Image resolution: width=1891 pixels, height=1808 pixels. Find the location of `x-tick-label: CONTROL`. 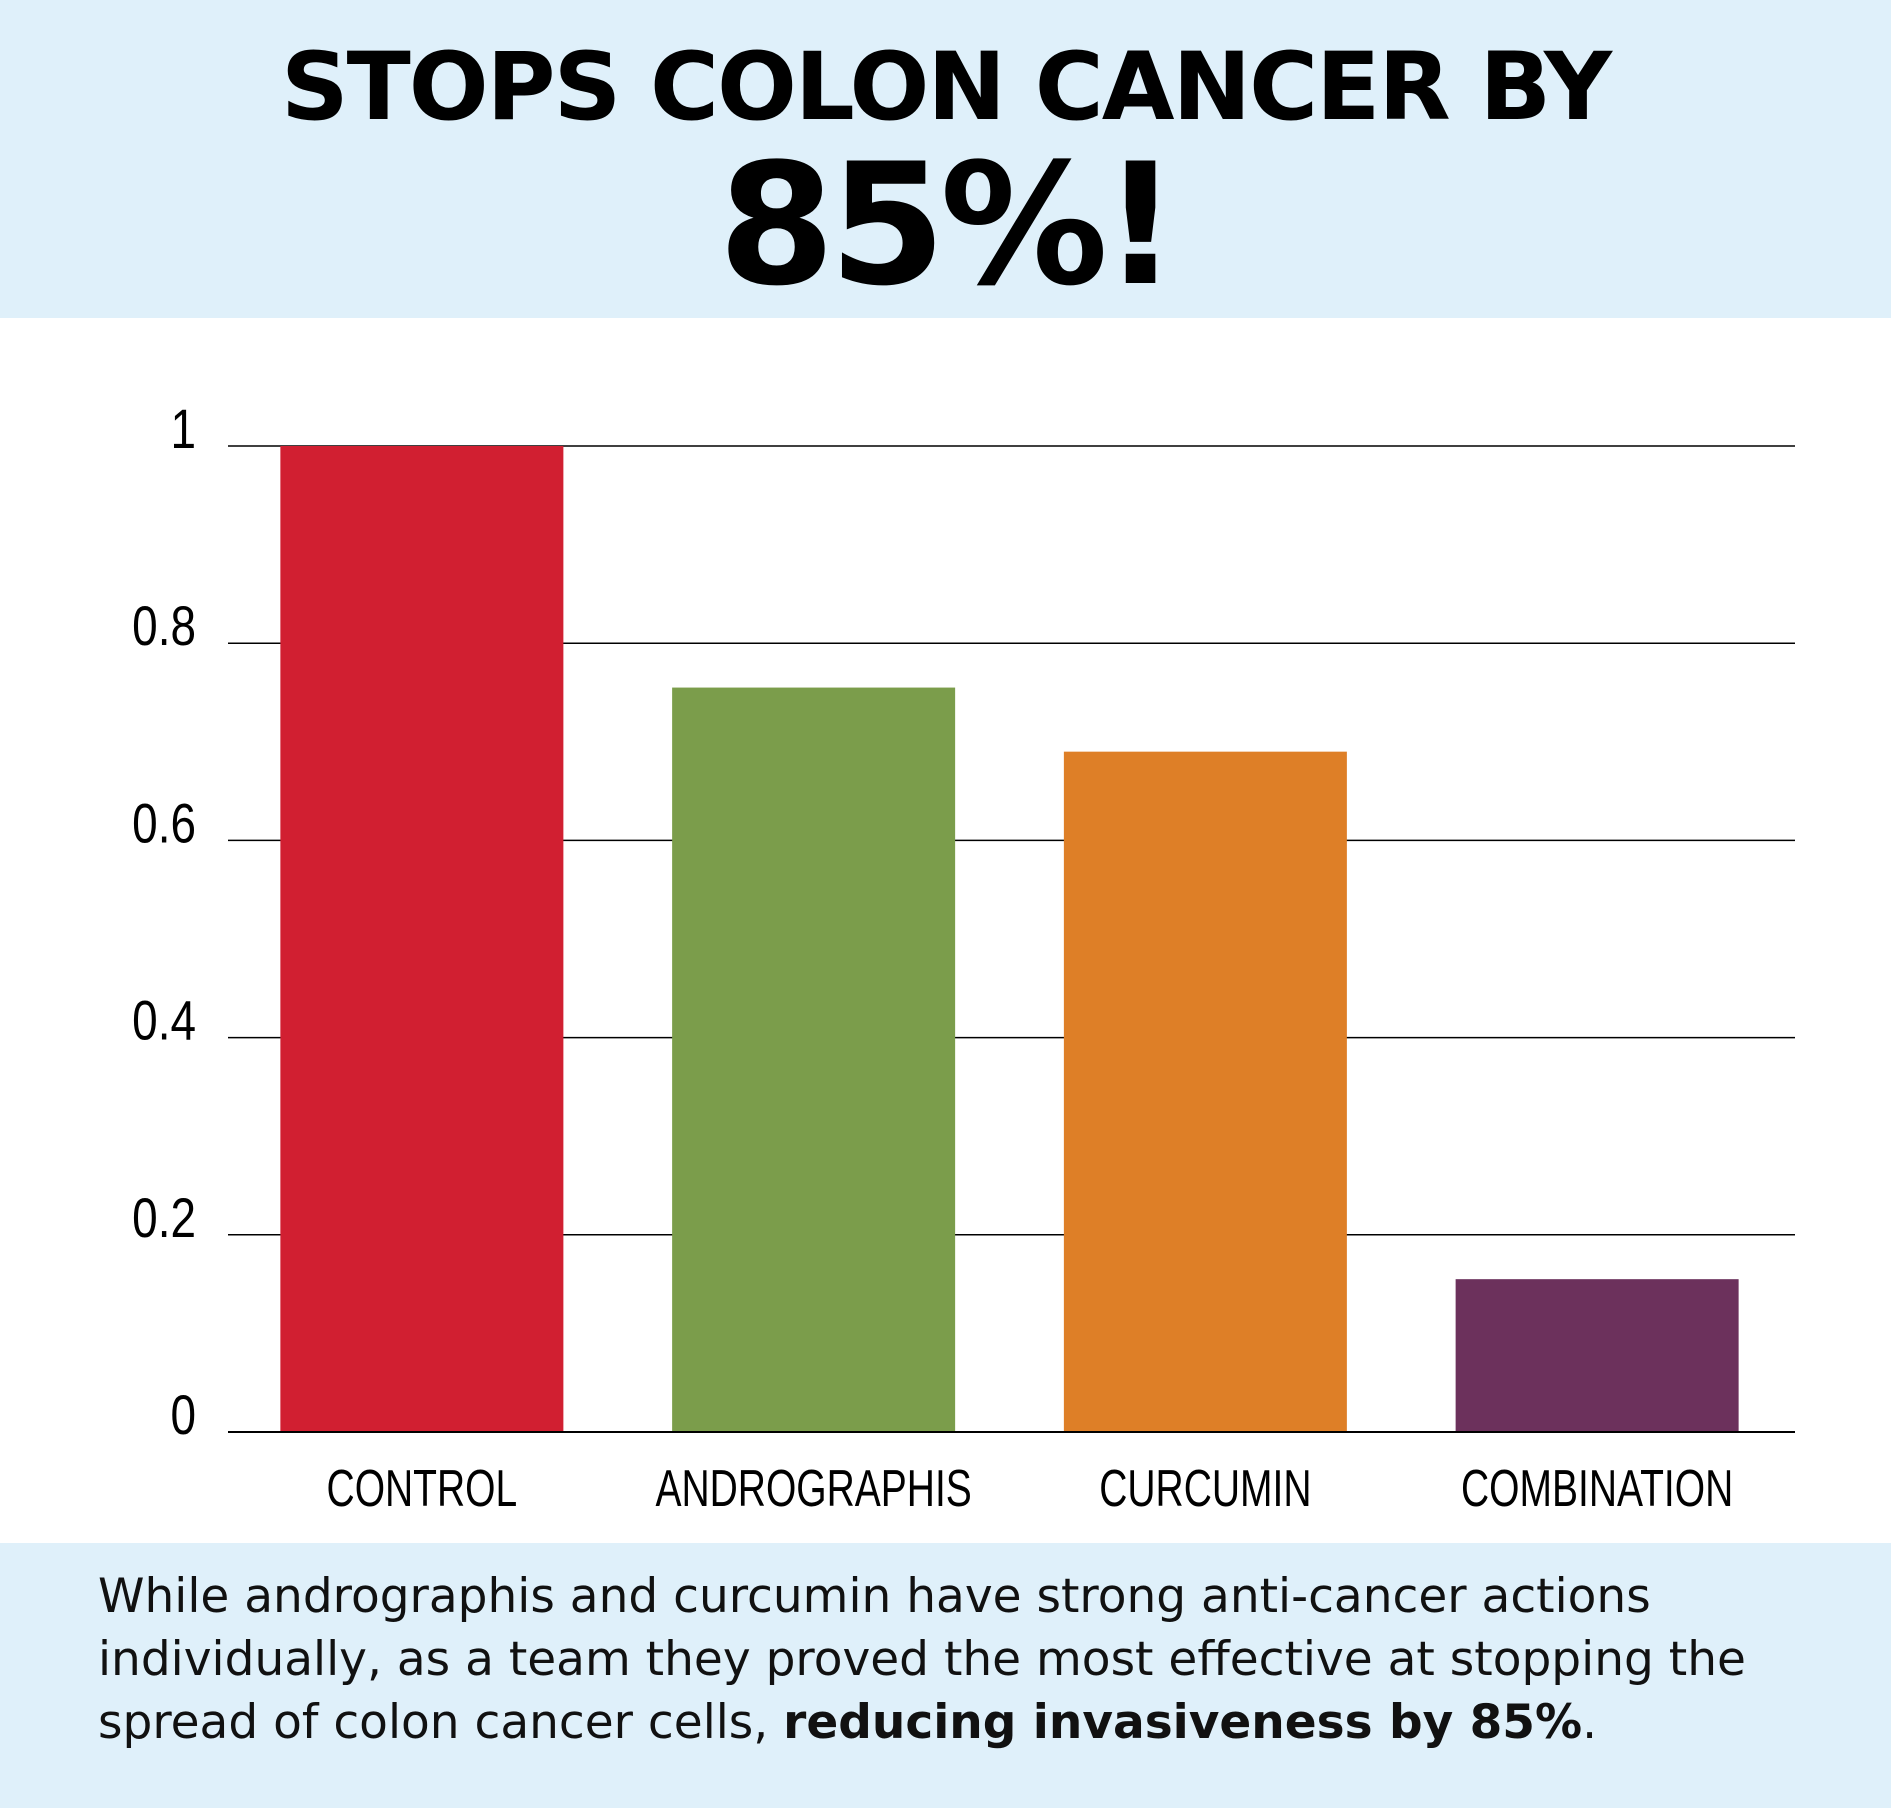

x-tick-label: CONTROL is located at coordinates (422, 1487).